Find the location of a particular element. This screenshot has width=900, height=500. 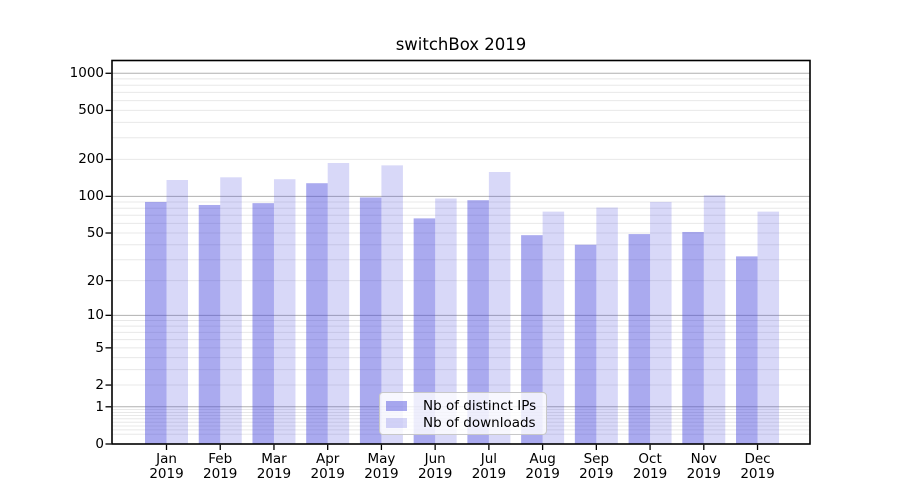

x-tick-label: Feb 2019 is located at coordinates (220, 467).